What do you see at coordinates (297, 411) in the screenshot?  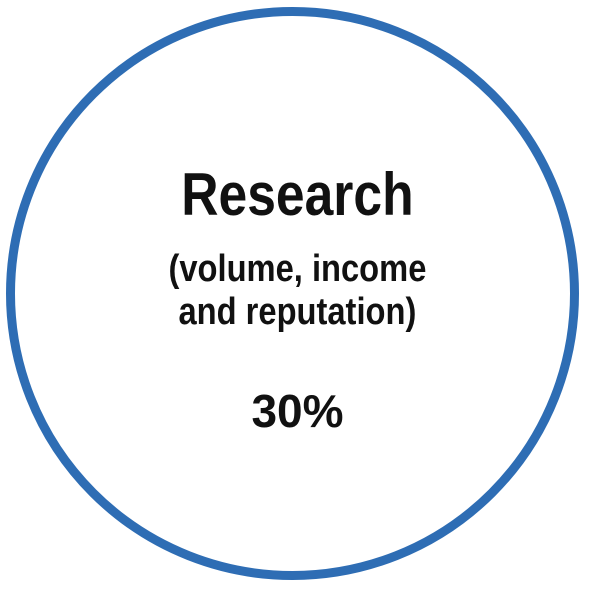 I see `weight-percentage: 30%` at bounding box center [297, 411].